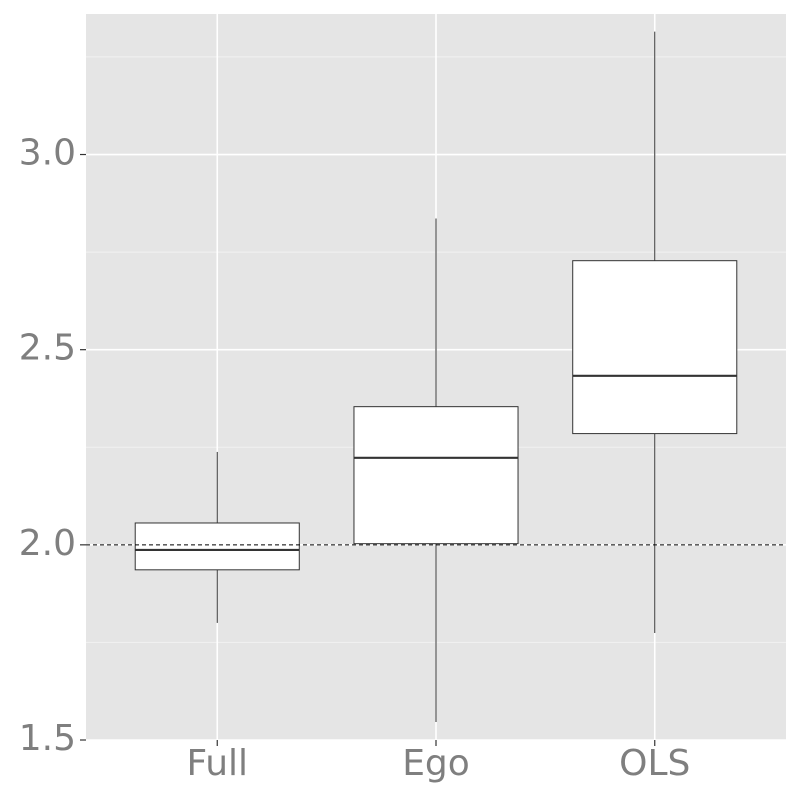 The width and height of the screenshot is (800, 800). Describe the element at coordinates (217, 763) in the screenshot. I see `x-tick-label: Full` at that location.